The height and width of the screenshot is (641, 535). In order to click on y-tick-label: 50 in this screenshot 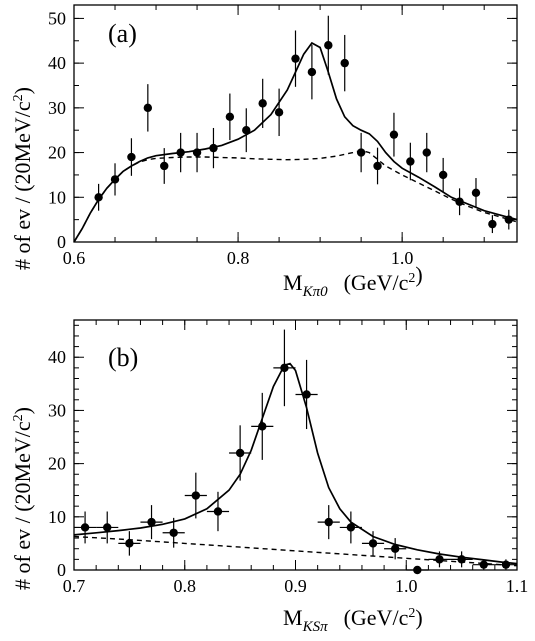, I will do `click(57, 18)`.